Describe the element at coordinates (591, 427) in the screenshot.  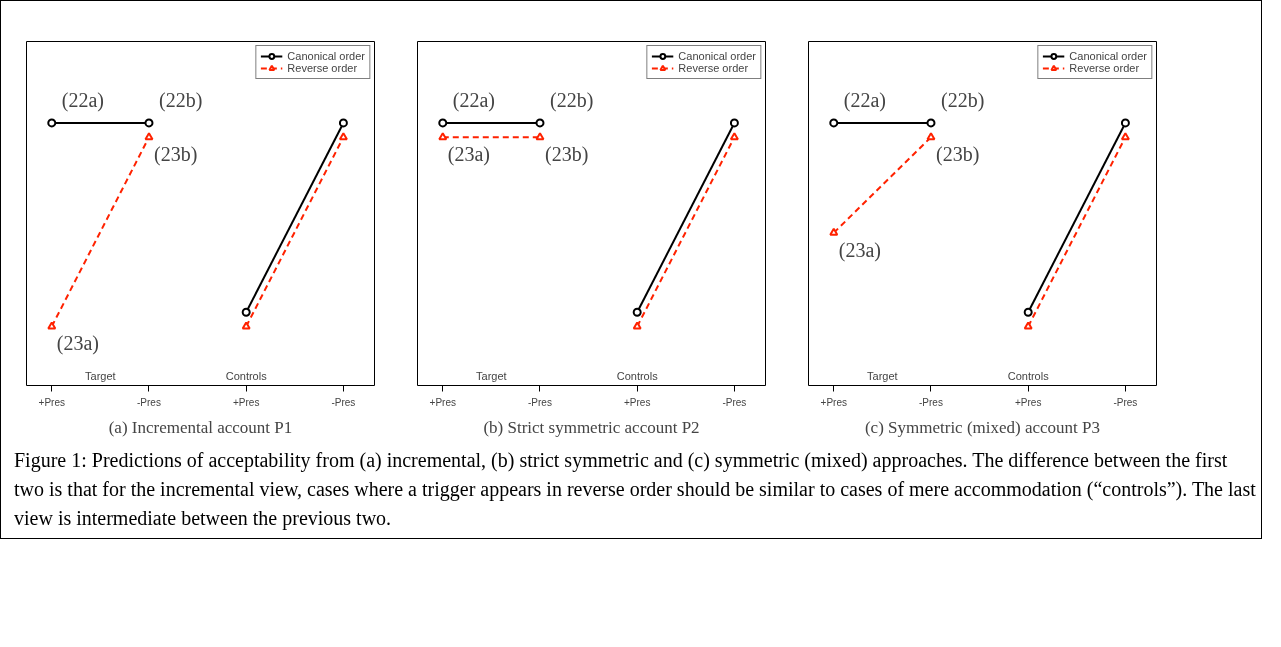
I see `text: (b) Strict symmetric account P2` at that location.